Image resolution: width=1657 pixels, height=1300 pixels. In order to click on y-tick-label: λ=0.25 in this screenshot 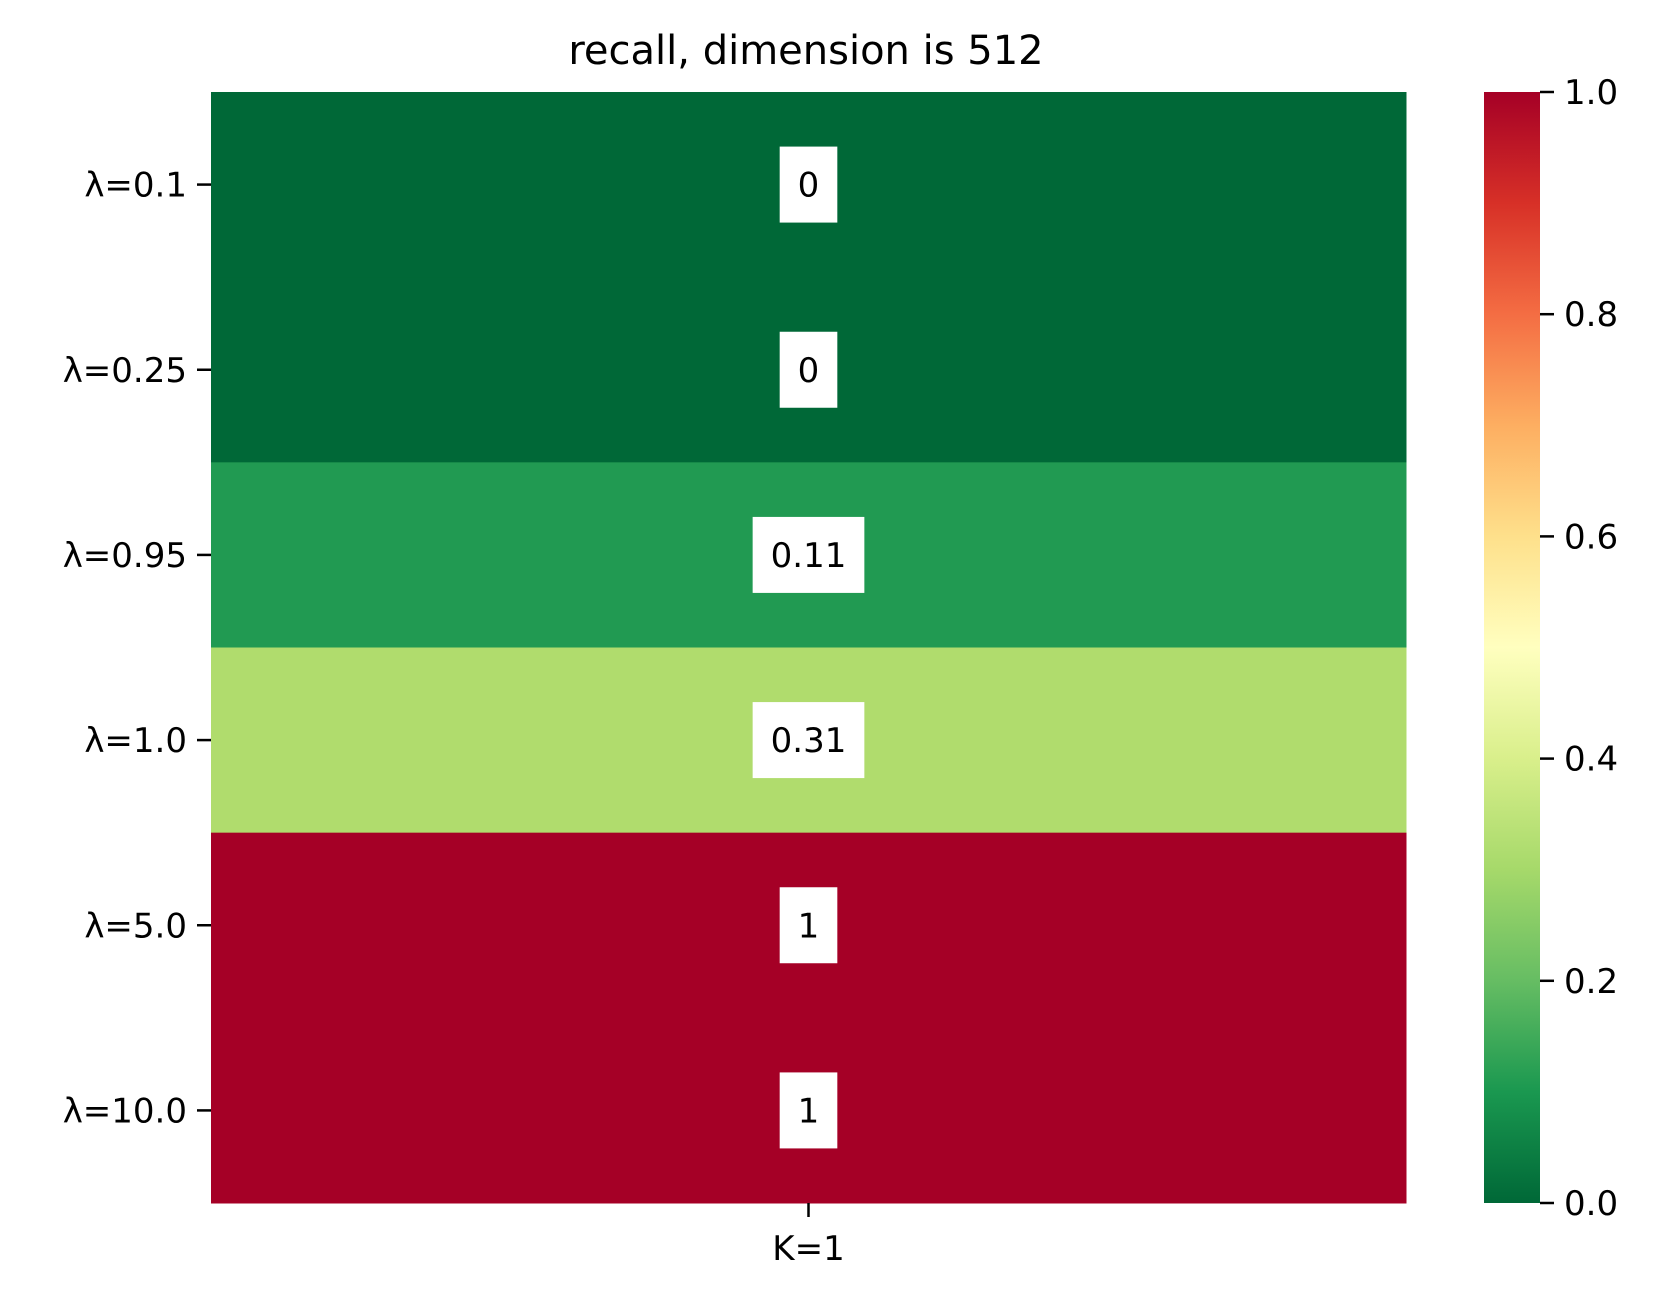, I will do `click(125, 371)`.